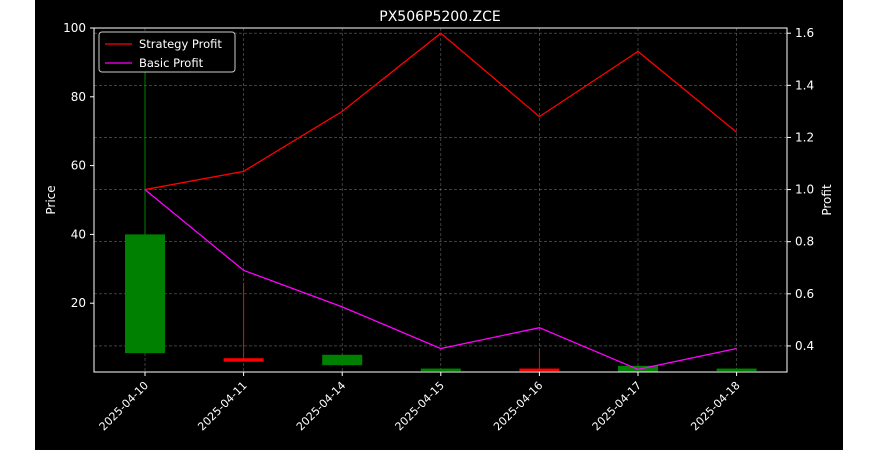 This screenshot has height=450, width=878. Describe the element at coordinates (804, 346) in the screenshot. I see `y-right-tick-label: 0.4` at that location.